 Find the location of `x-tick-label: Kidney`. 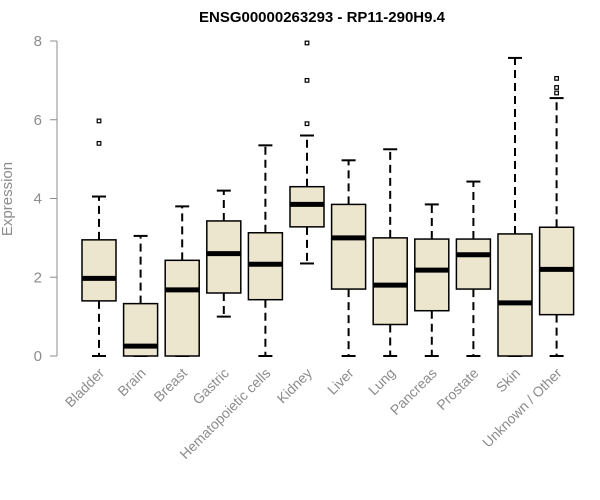

x-tick-label: Kidney is located at coordinates (295, 386).